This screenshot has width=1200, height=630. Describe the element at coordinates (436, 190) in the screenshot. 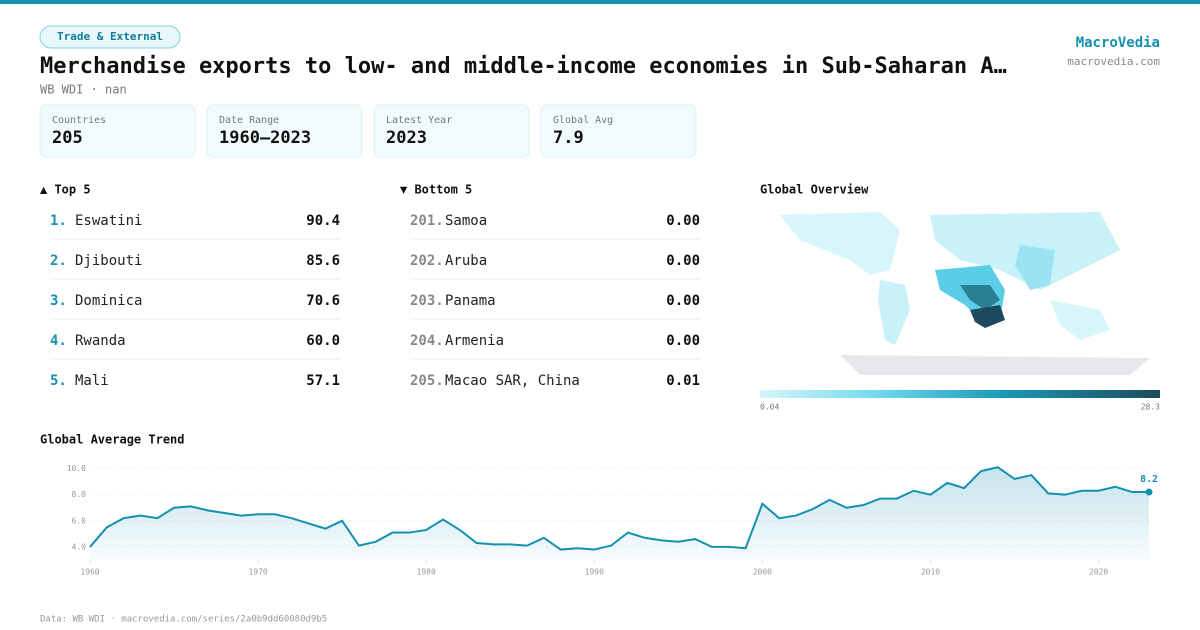

I see `list-title: ▼ Bottom 5` at that location.